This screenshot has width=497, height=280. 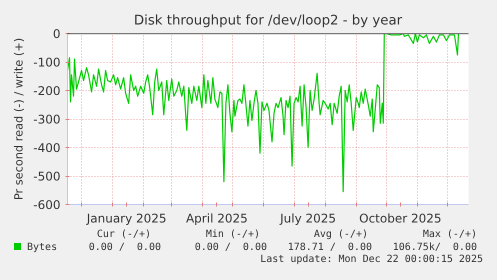 What do you see at coordinates (217, 219) in the screenshot?
I see `x-tick-label: April 2025` at bounding box center [217, 219].